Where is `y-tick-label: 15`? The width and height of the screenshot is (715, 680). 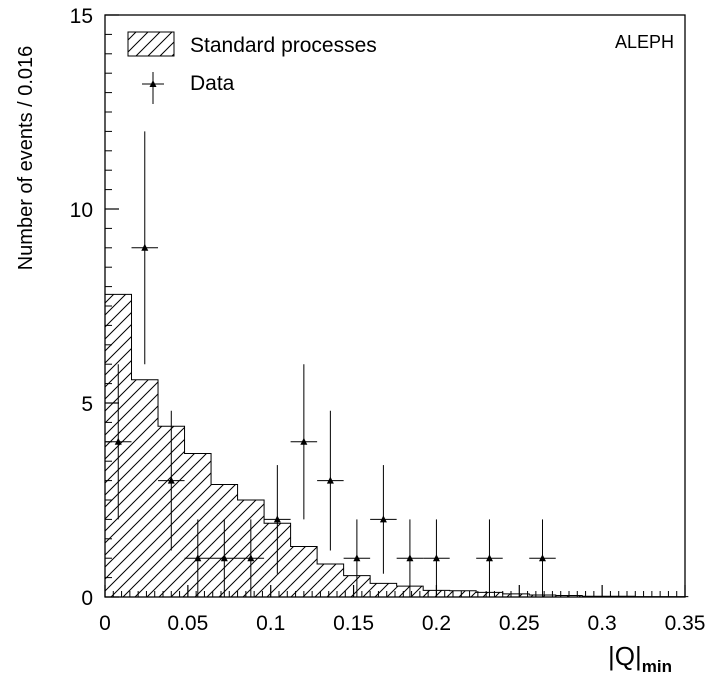
y-tick-label: 15 is located at coordinates (81, 16).